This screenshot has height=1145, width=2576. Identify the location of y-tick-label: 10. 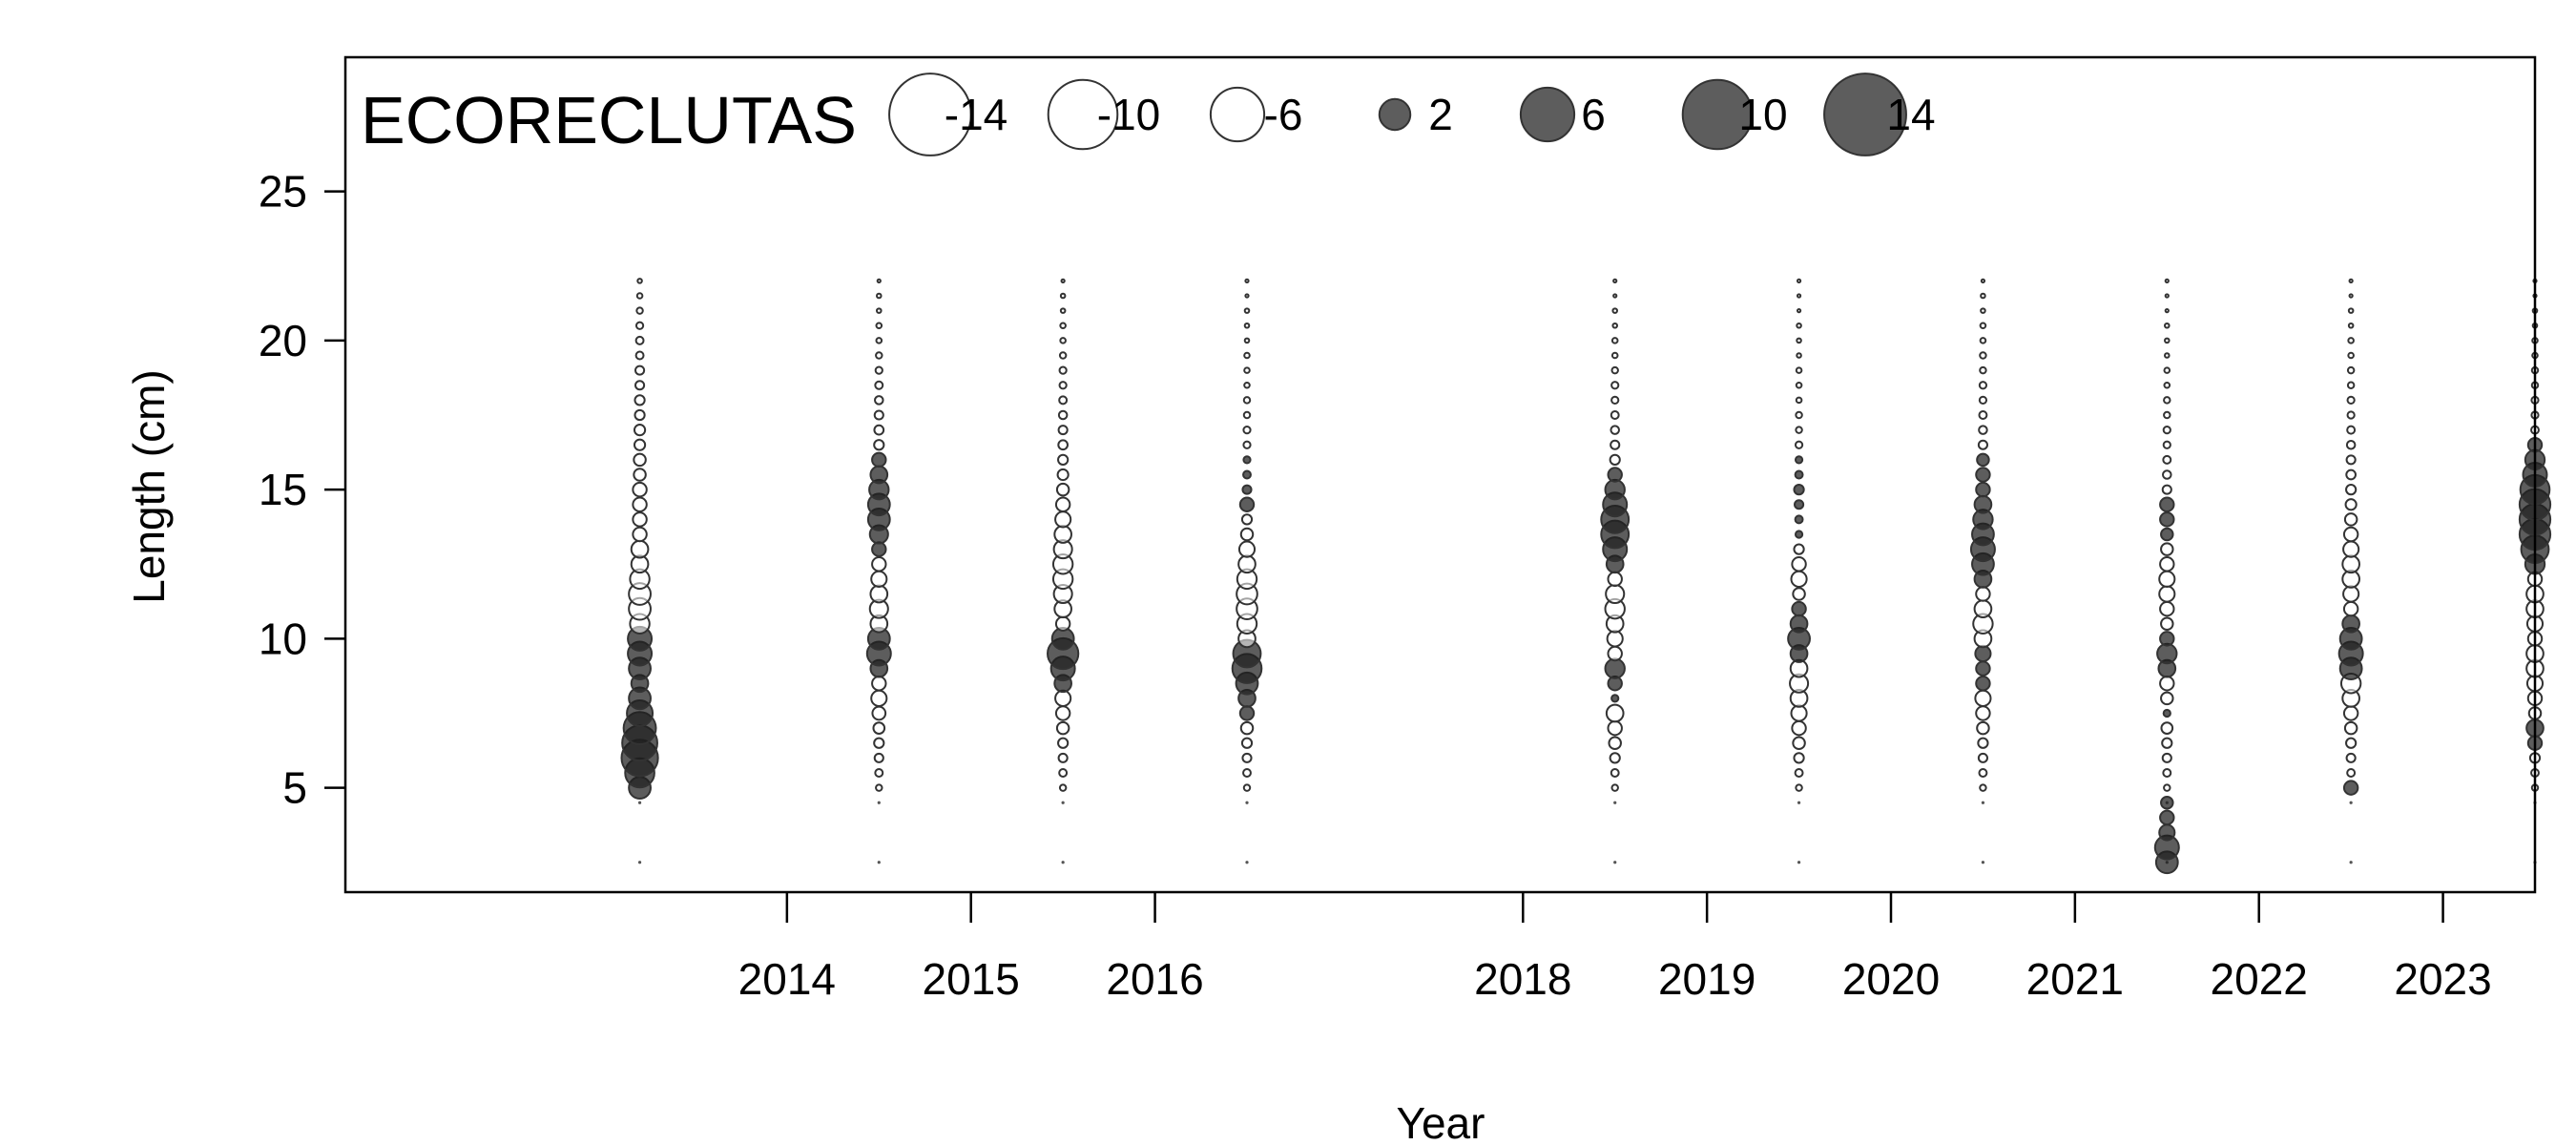
(283, 639).